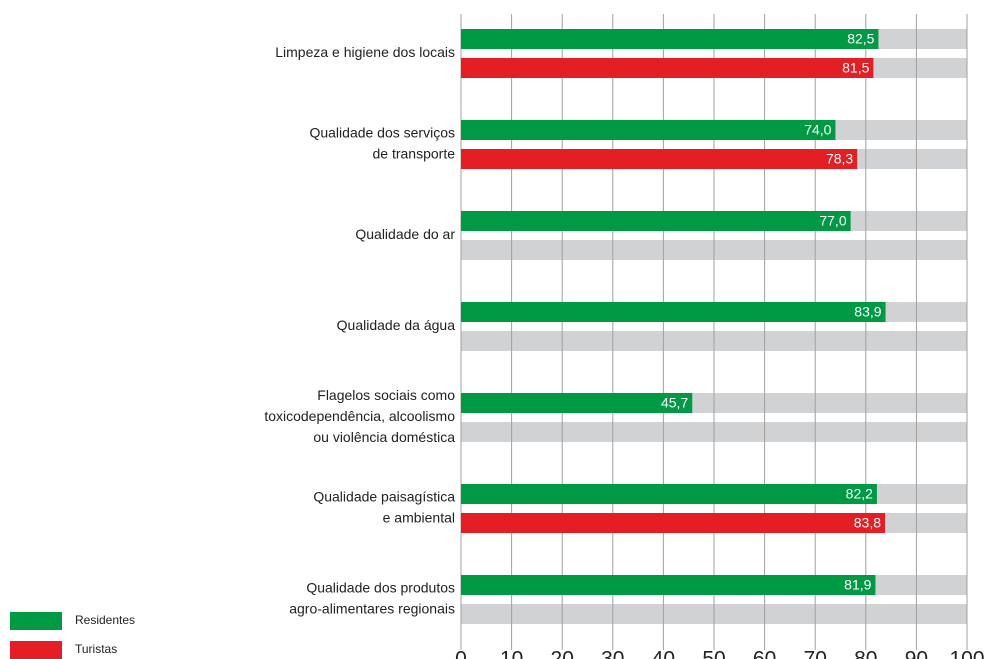  I want to click on category-label: Limpeza e higiene dos locais, so click(365, 52).